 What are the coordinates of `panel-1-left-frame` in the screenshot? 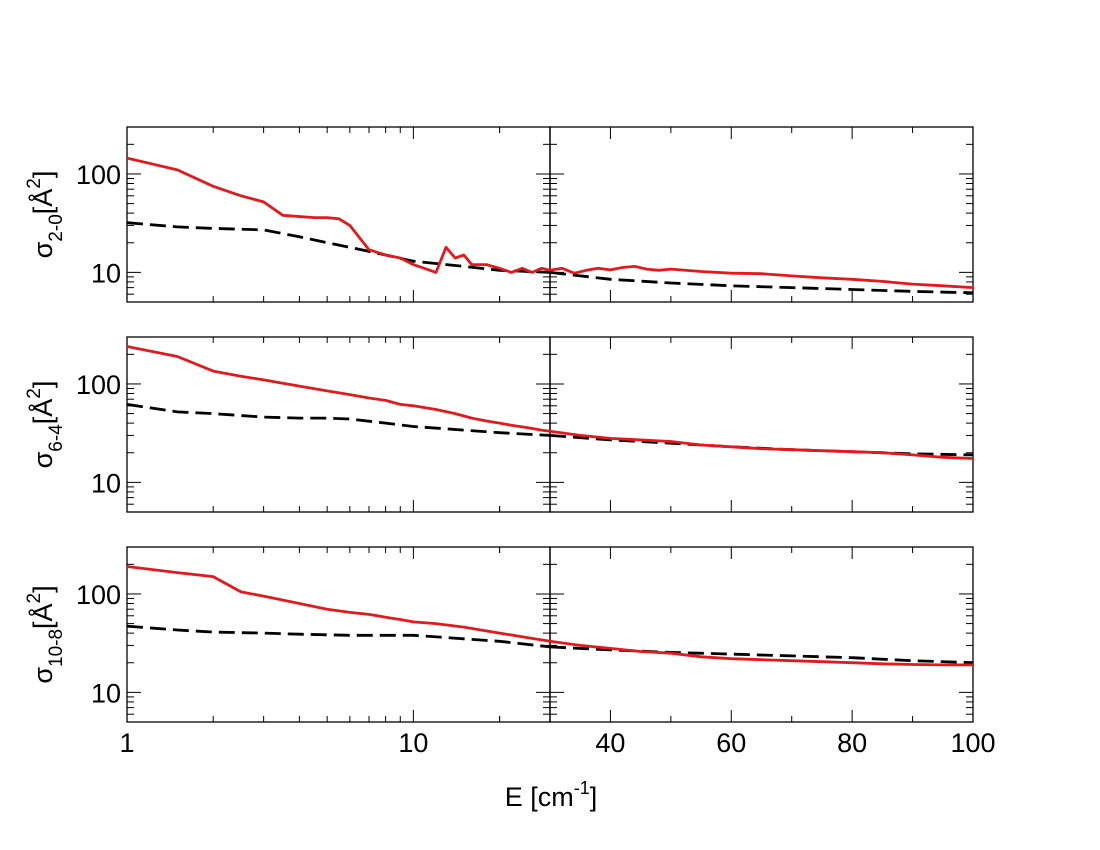 It's located at (338, 214).